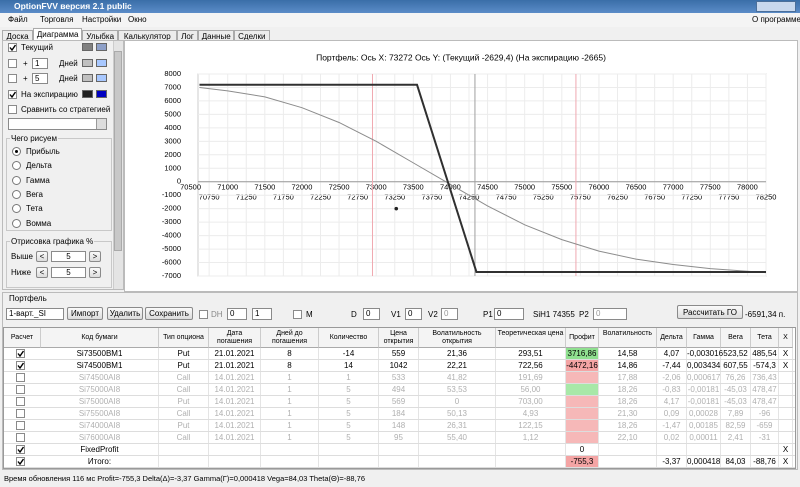 Image resolution: width=800 pixels, height=487 pixels. Describe the element at coordinates (101, 124) in the screenshot. I see `dropdown-arrow` at that location.